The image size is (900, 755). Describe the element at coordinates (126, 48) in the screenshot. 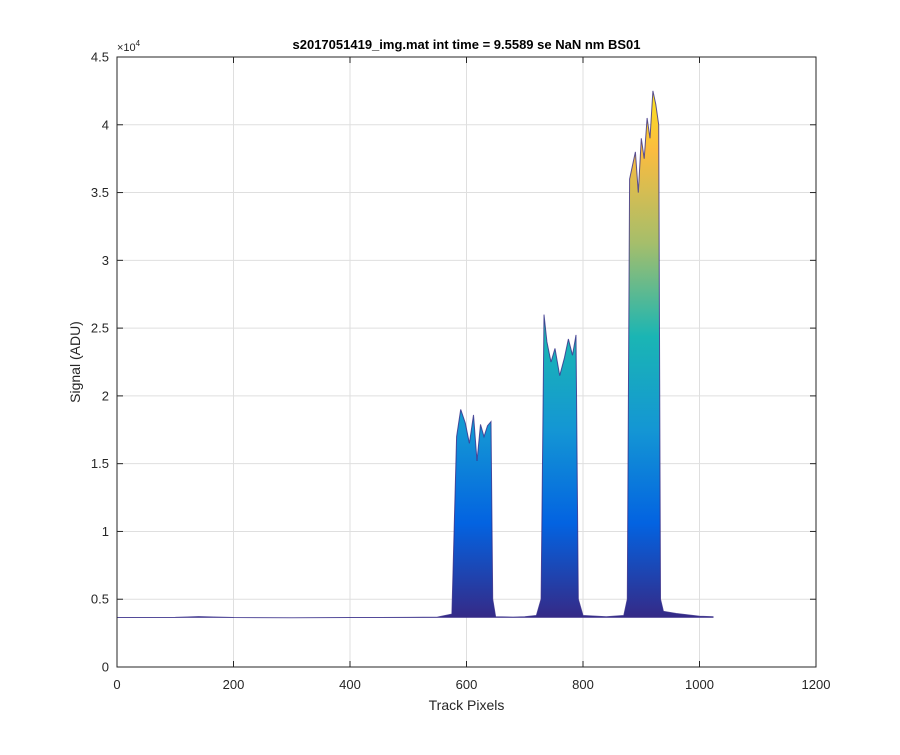

I see `y-axis-exponent-base: ×10` at that location.